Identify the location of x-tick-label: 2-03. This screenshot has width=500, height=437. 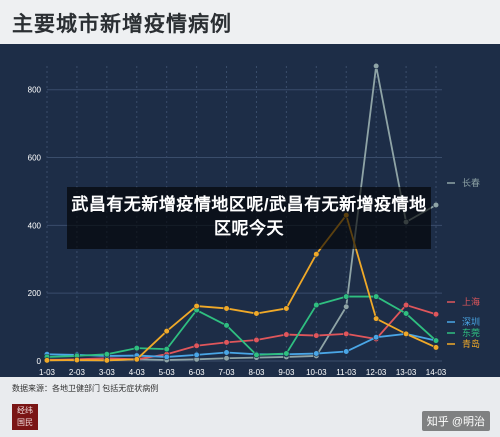
(77, 372).